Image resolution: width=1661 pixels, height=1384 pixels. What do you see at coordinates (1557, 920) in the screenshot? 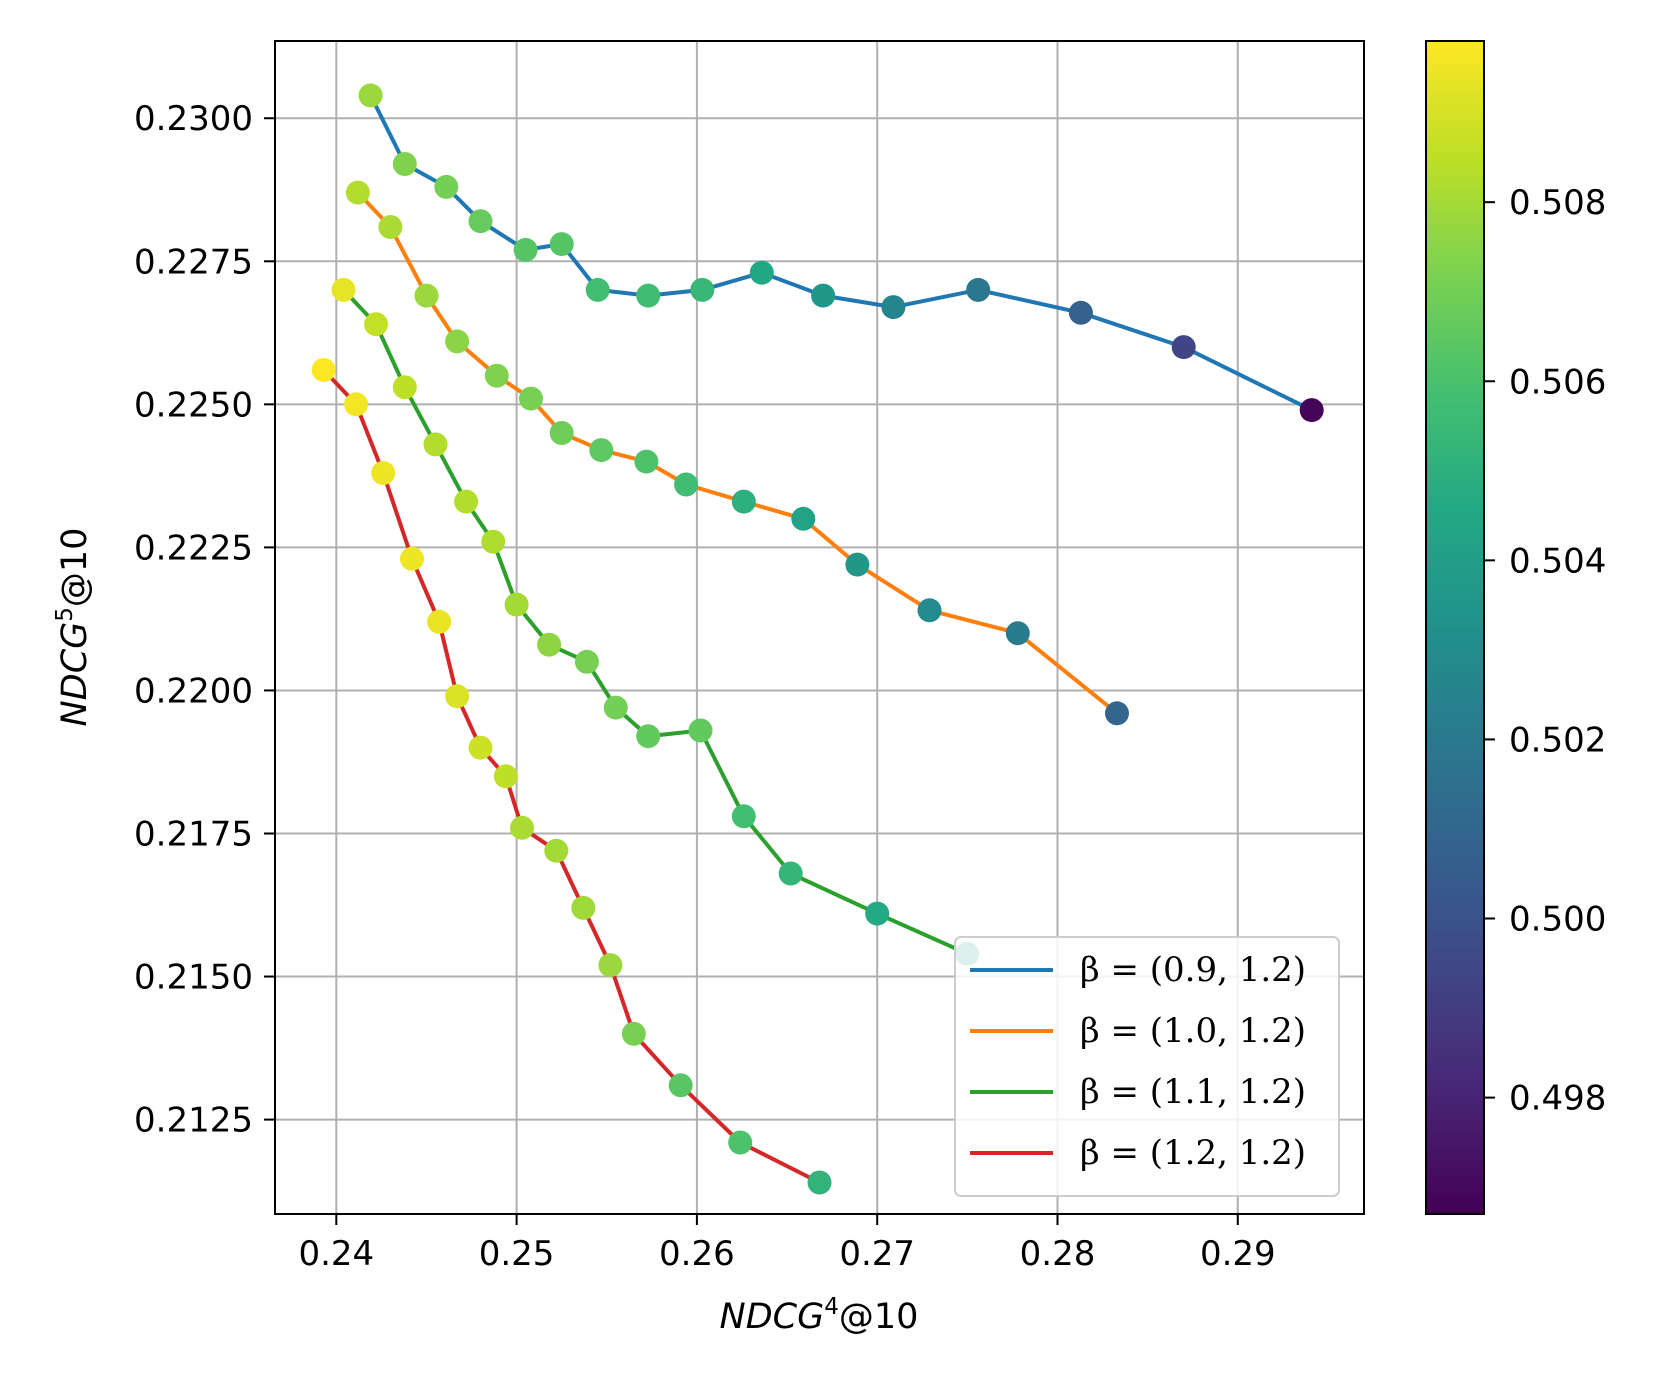
I see `colorbar-tick-label: 0.500` at bounding box center [1557, 920].